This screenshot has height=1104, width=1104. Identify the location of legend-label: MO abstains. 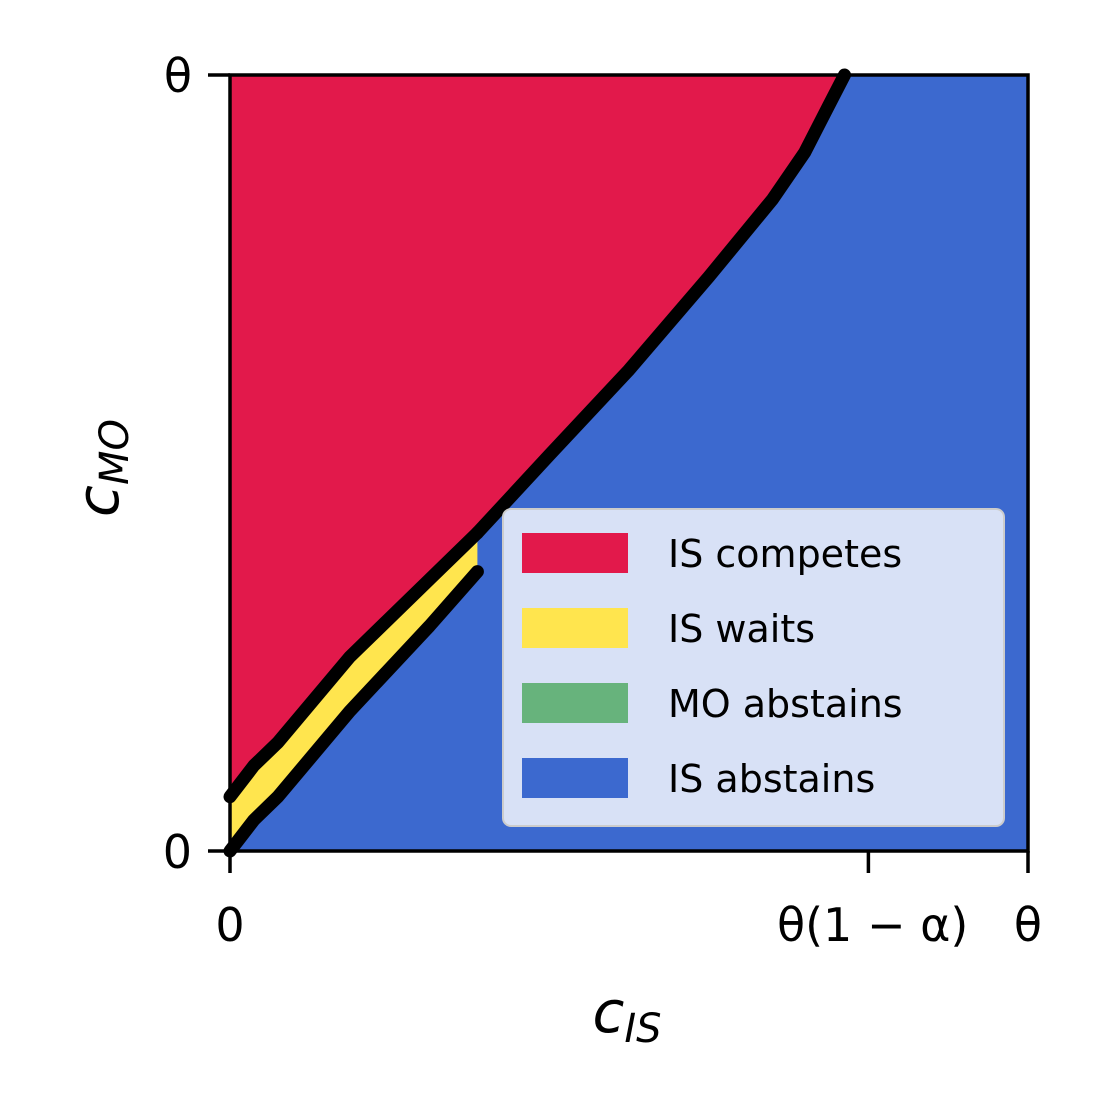
(785, 704).